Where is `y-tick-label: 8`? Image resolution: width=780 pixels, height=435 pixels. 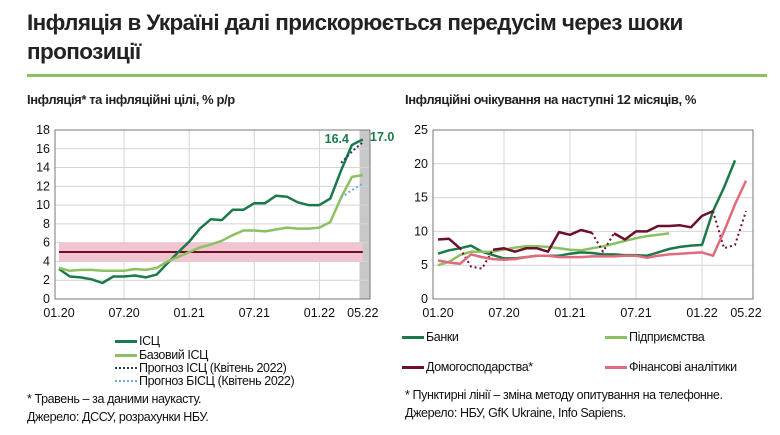 y-tick-label: 8 is located at coordinates (46, 224).